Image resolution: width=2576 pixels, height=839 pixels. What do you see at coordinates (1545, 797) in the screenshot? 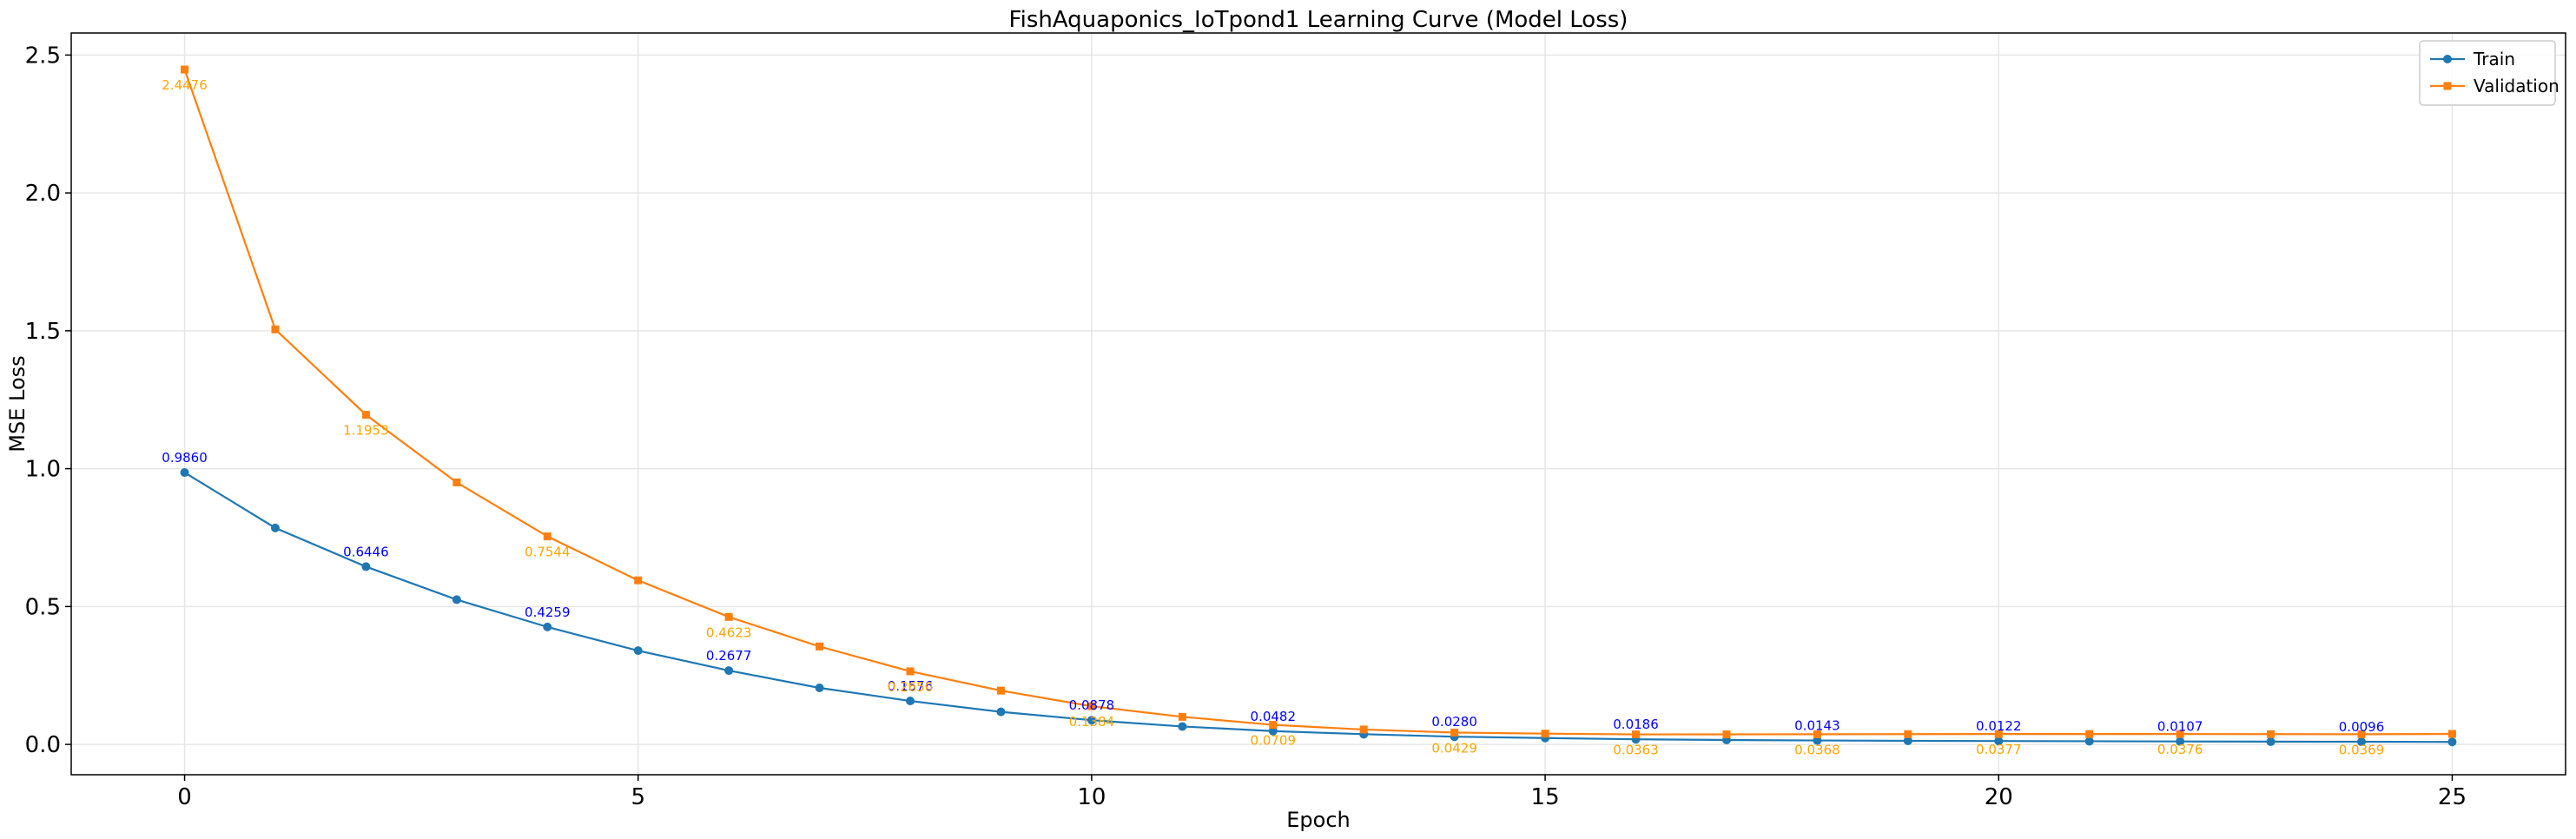
I see `x-tick-label: 15` at bounding box center [1545, 797].